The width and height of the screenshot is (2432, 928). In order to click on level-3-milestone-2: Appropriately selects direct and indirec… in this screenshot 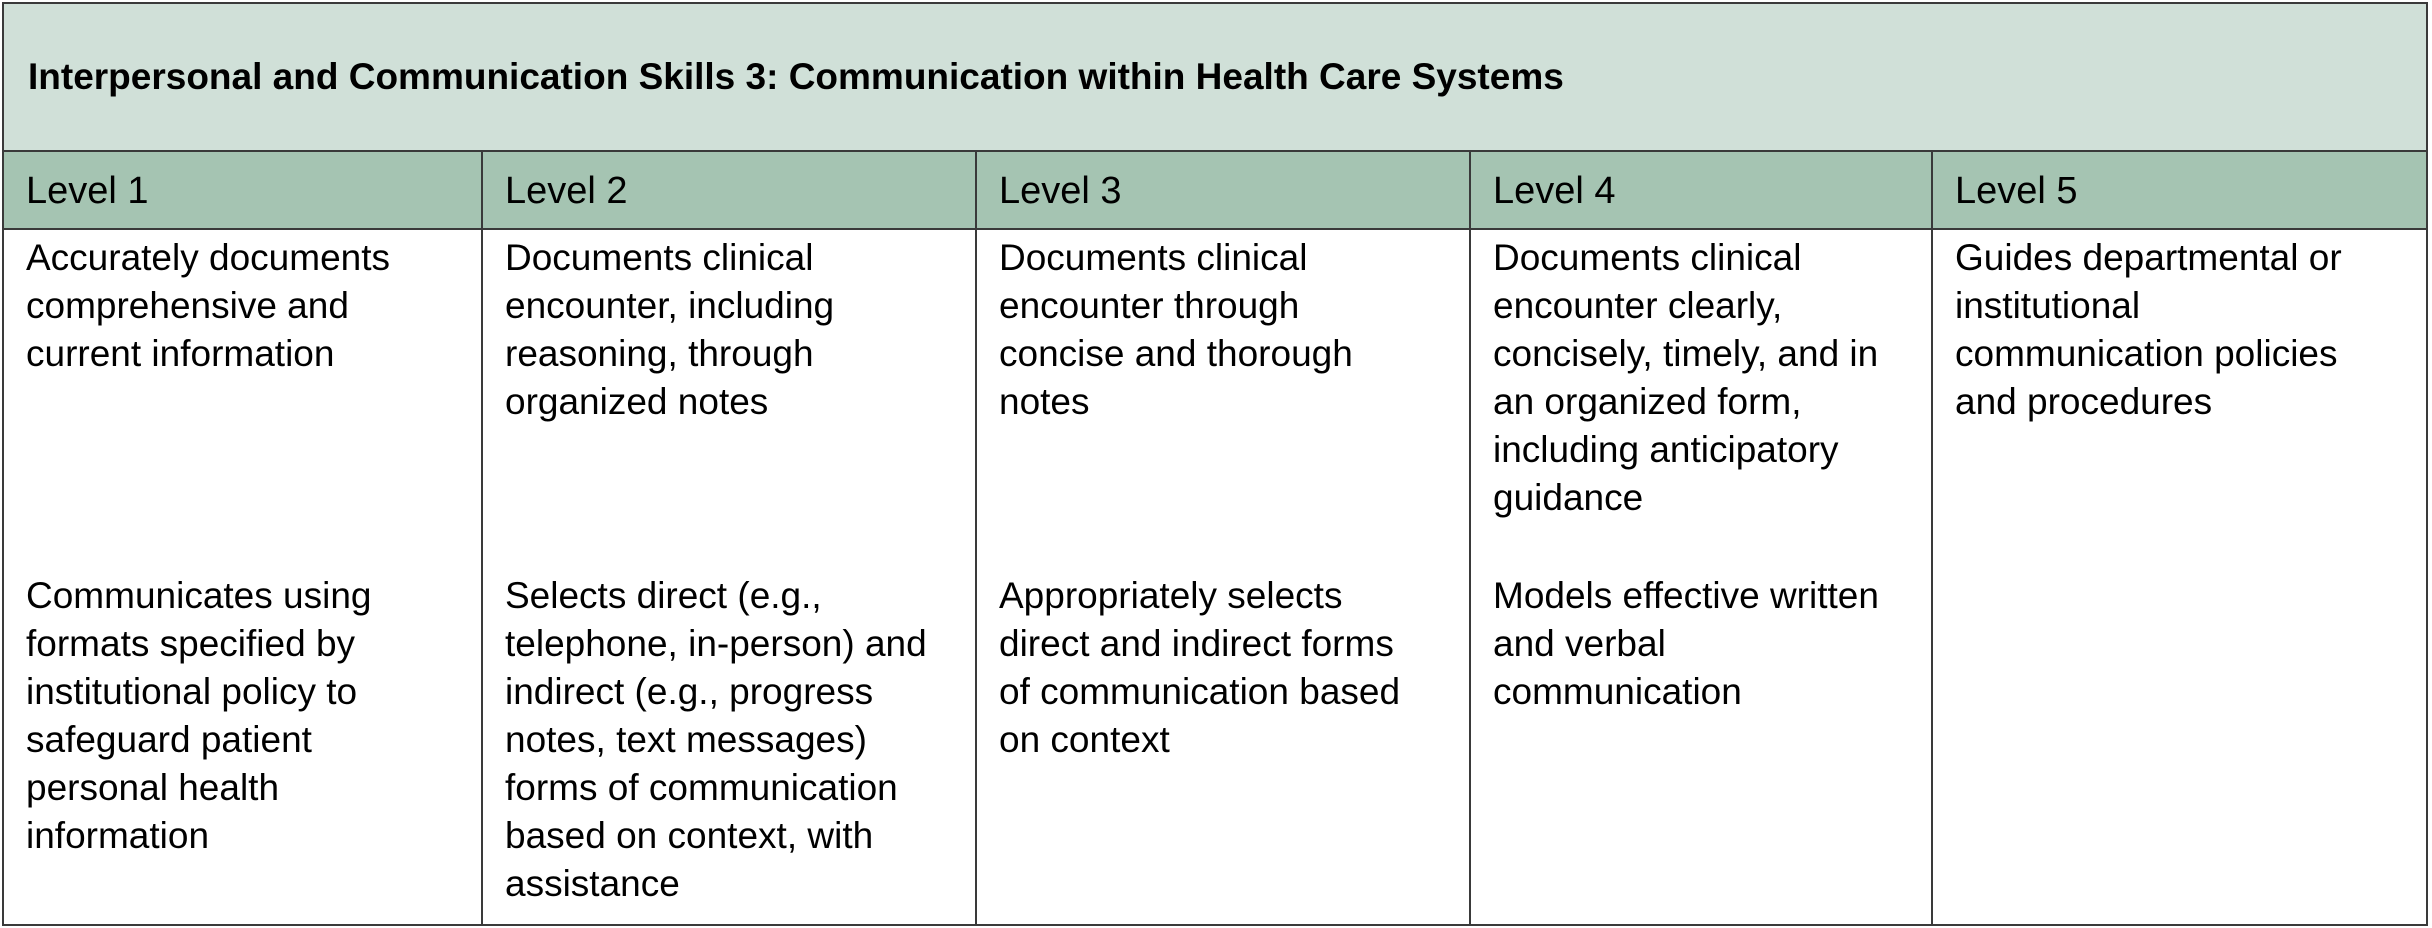, I will do `click(1229, 668)`.